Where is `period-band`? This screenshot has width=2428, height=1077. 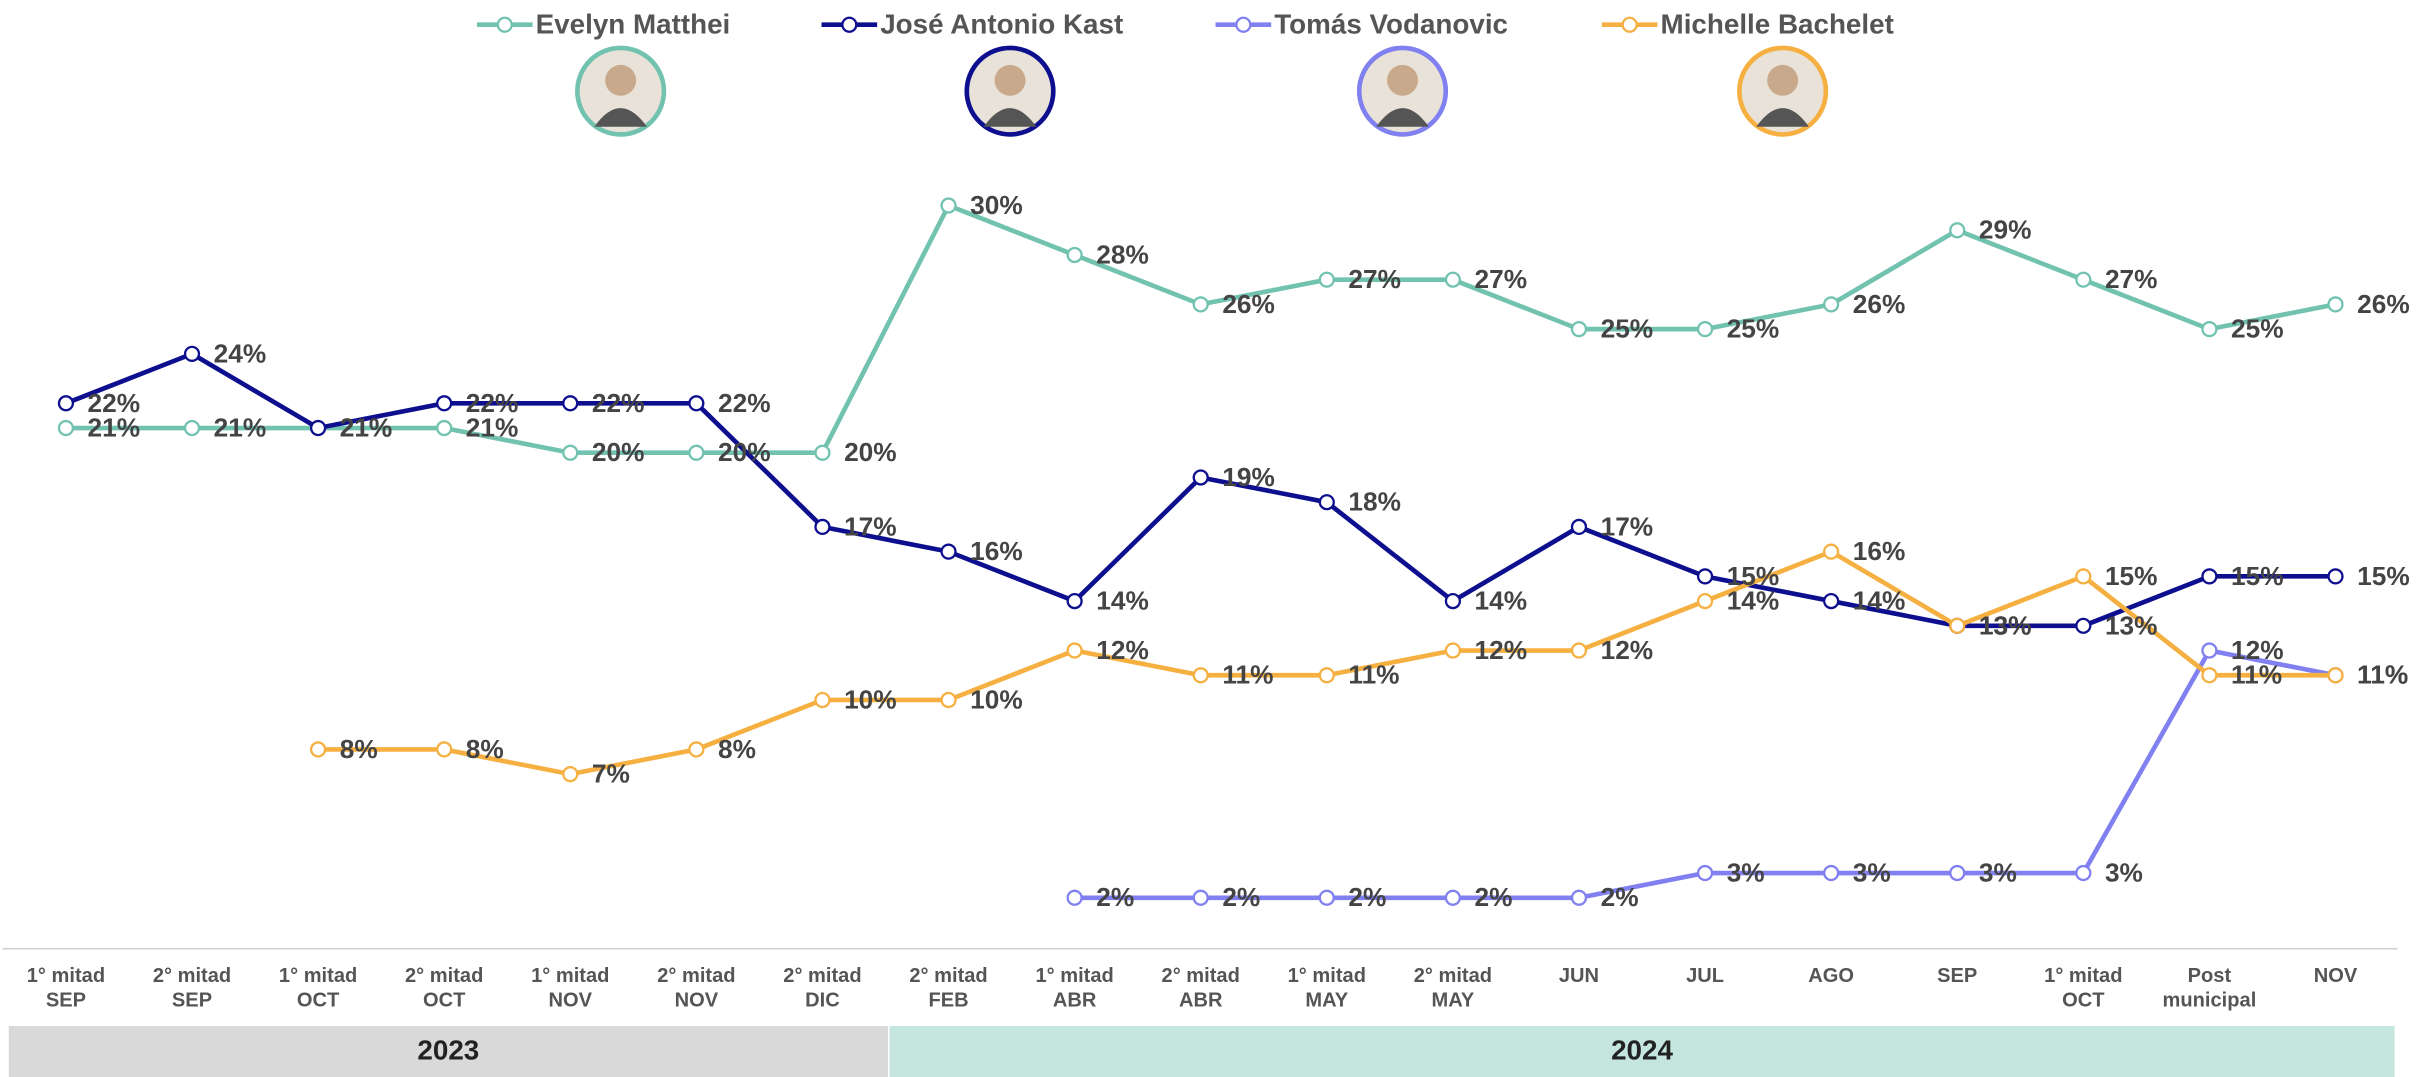
period-band is located at coordinates (448, 1051).